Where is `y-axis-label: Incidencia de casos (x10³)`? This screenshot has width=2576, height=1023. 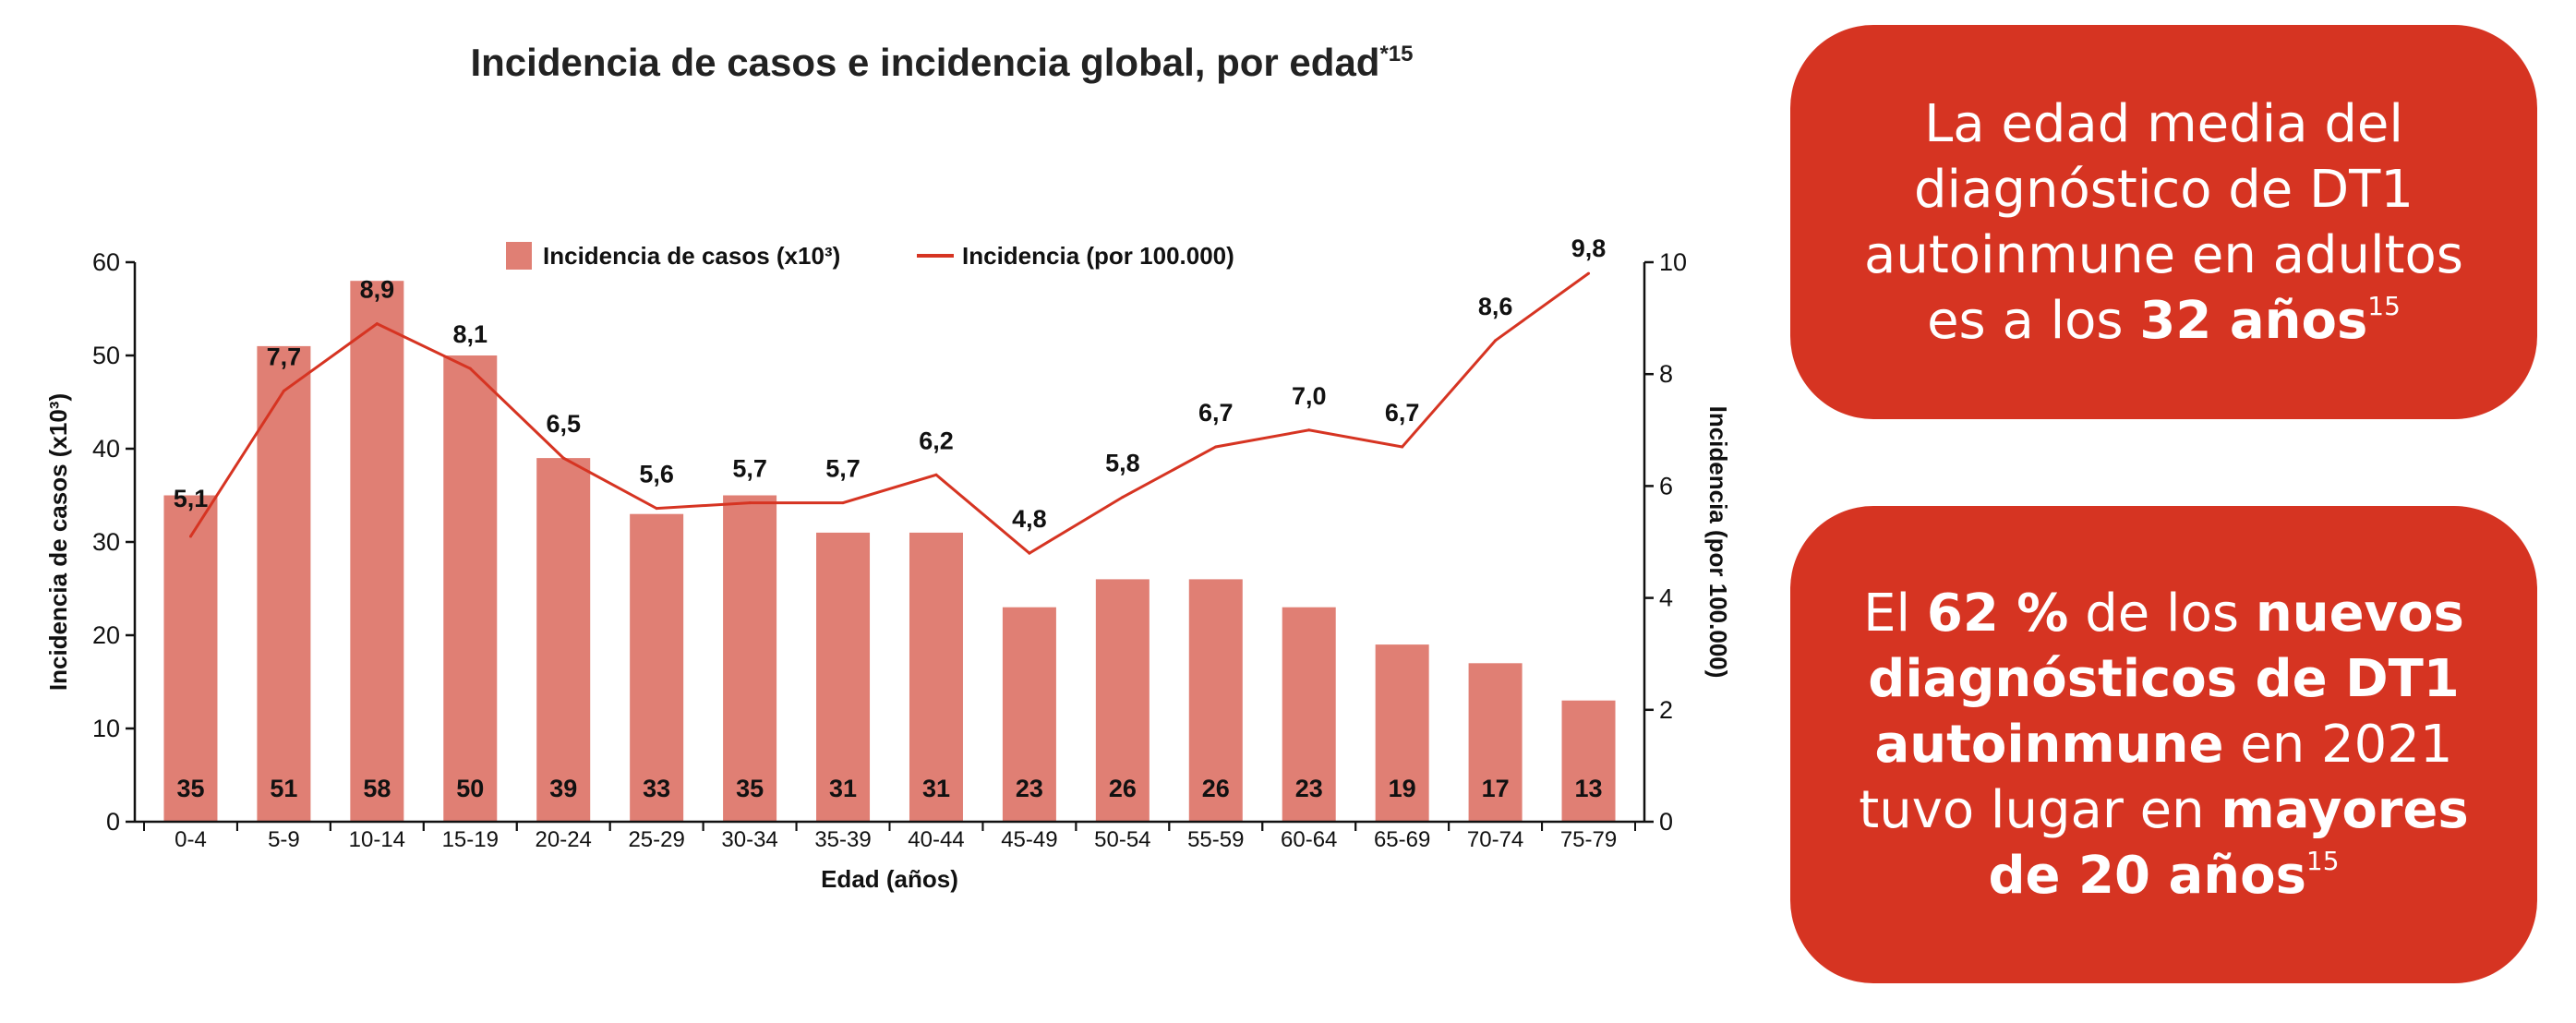 y-axis-label: Incidencia de casos (x10³) is located at coordinates (58, 542).